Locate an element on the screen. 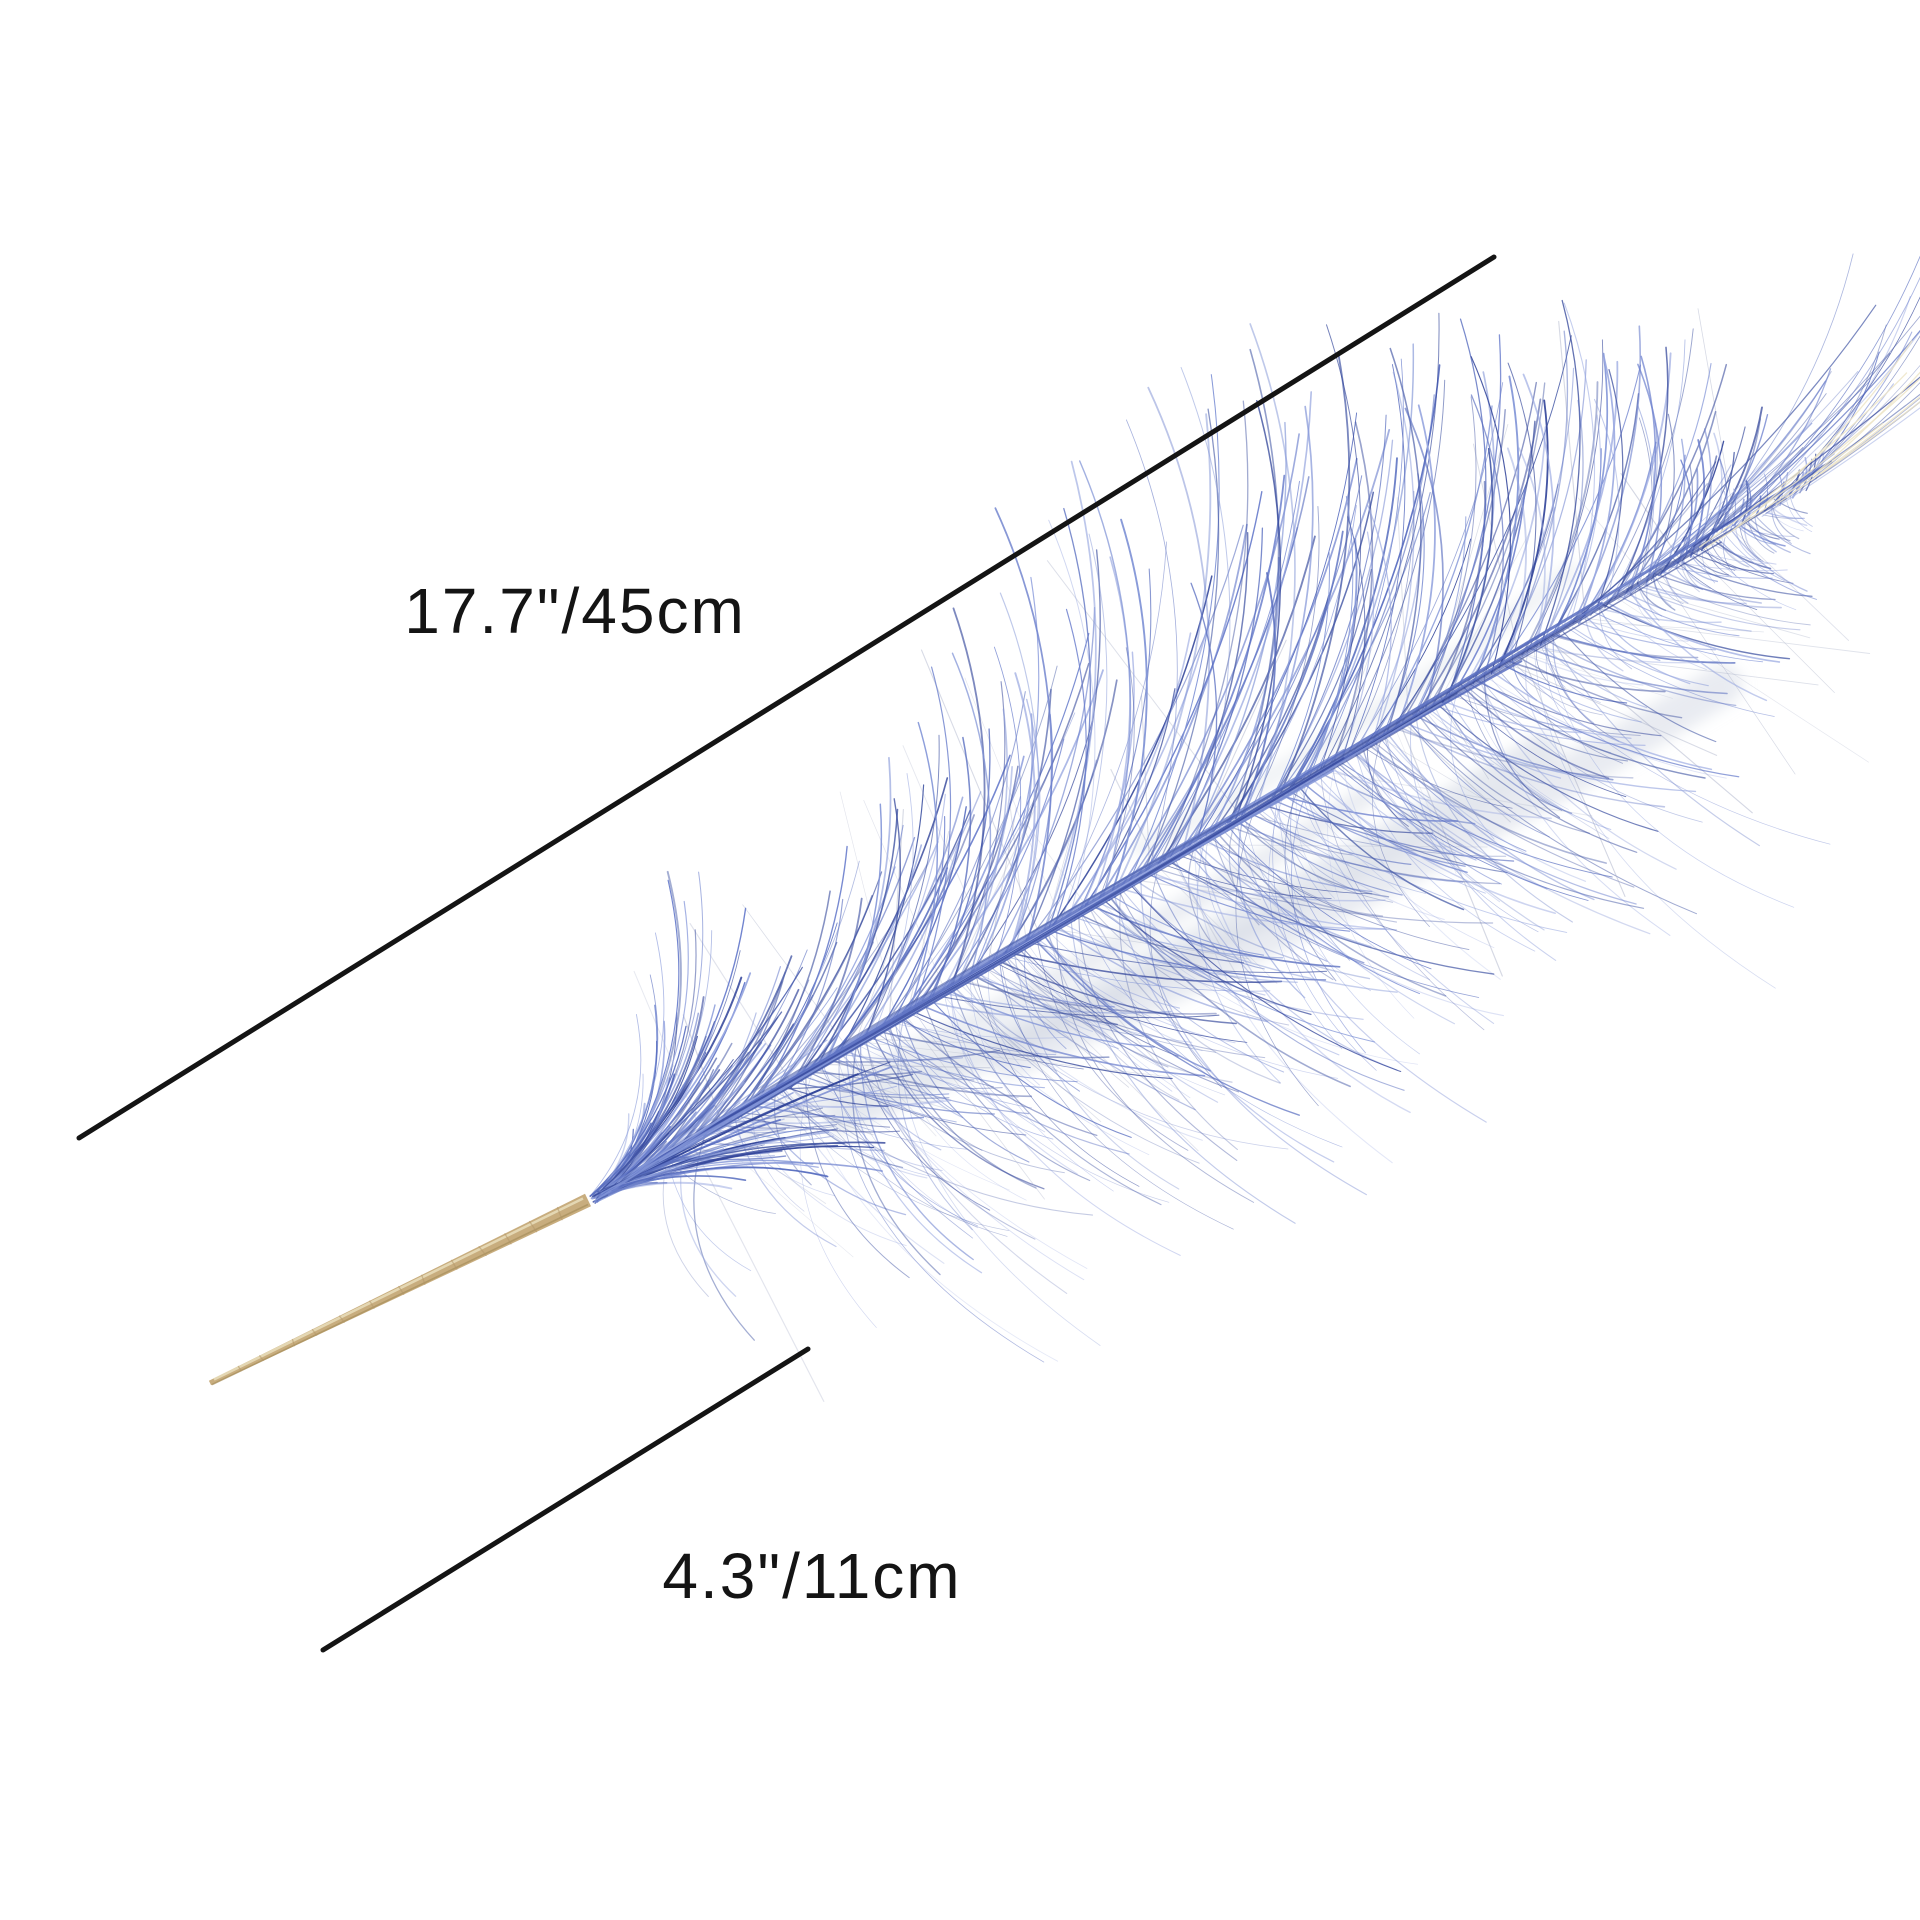 This screenshot has height=1920, width=1920. stem-highlight is located at coordinates (398, 1289).